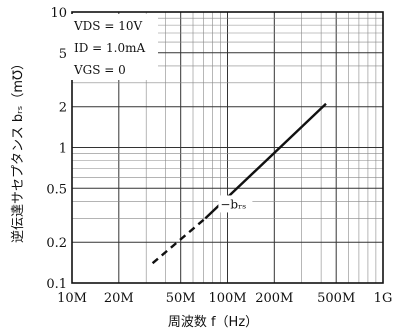 The height and width of the screenshot is (333, 406). I want to click on series-annotation: −bᵣₛ, so click(235, 204).